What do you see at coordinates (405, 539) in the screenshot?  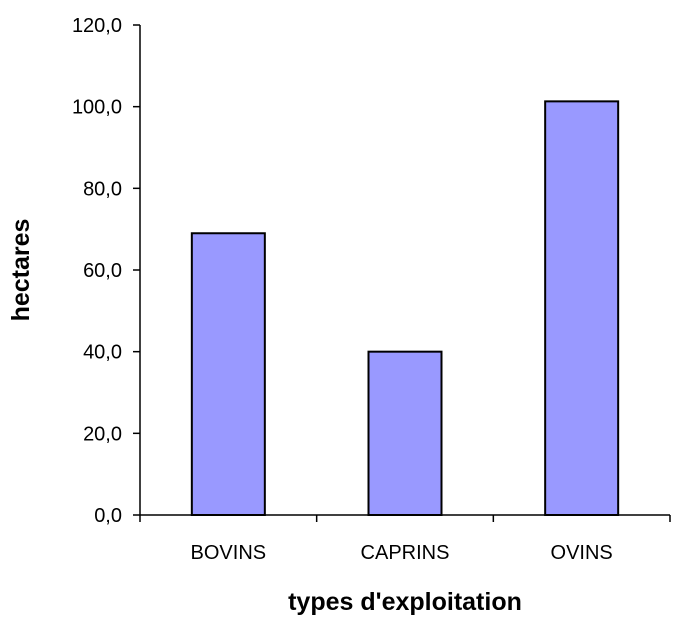 I see `x-axis-ticks: BOVINS CAPRINS OVINS` at bounding box center [405, 539].